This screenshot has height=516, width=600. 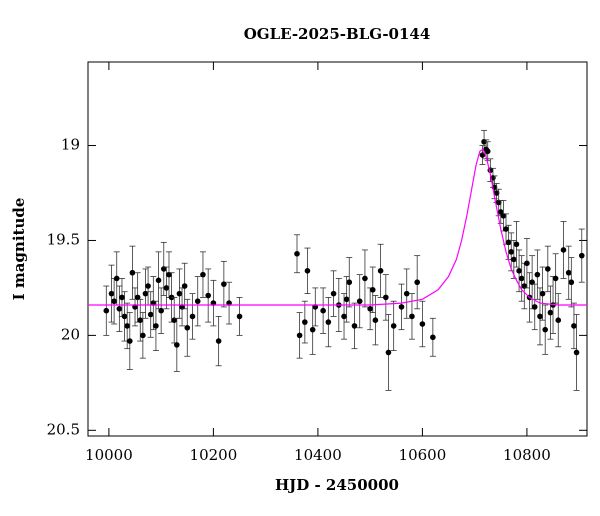 I want to click on x-tick-label: 10800, so click(x=527, y=455).